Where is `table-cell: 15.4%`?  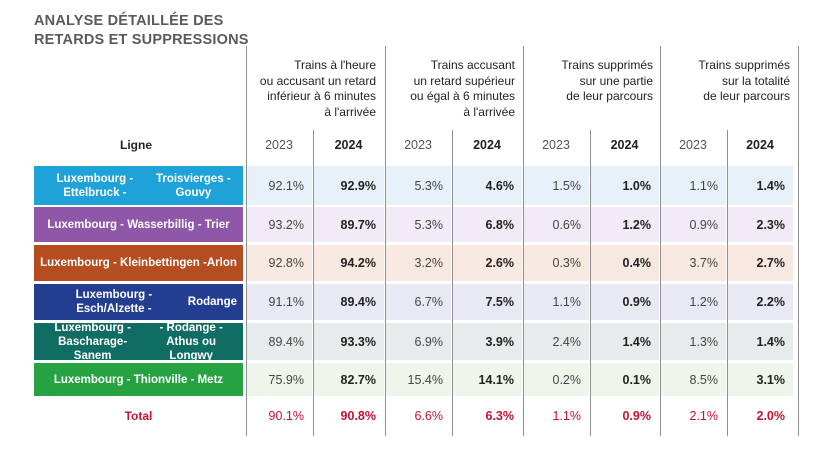
table-cell: 15.4% is located at coordinates (418, 379).